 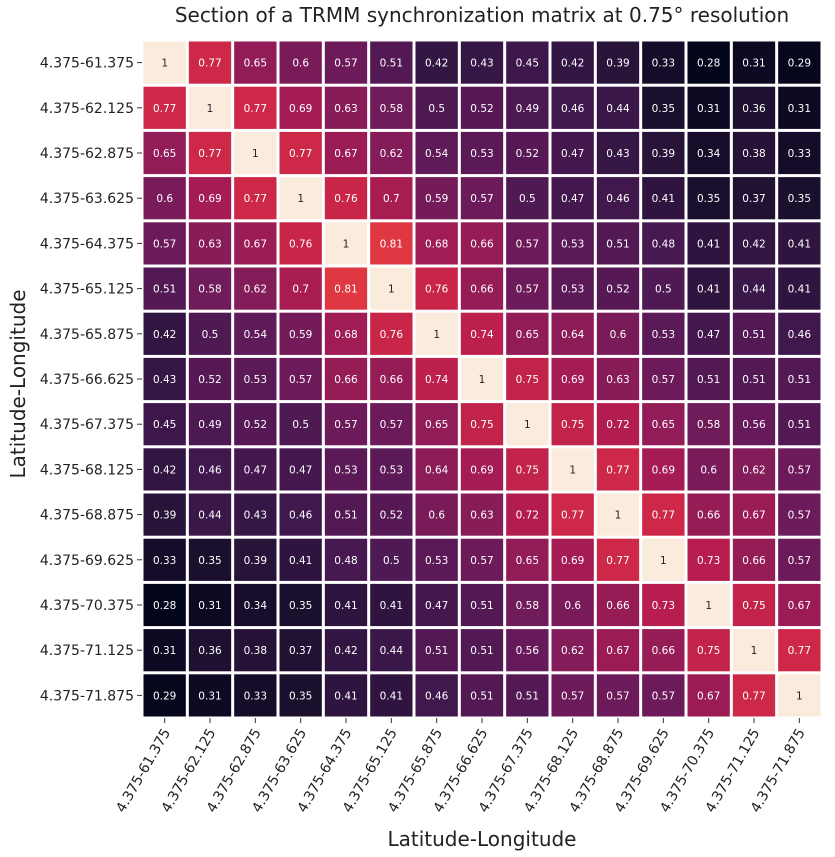 I want to click on cell-value-label: 1, so click(x=164, y=64).